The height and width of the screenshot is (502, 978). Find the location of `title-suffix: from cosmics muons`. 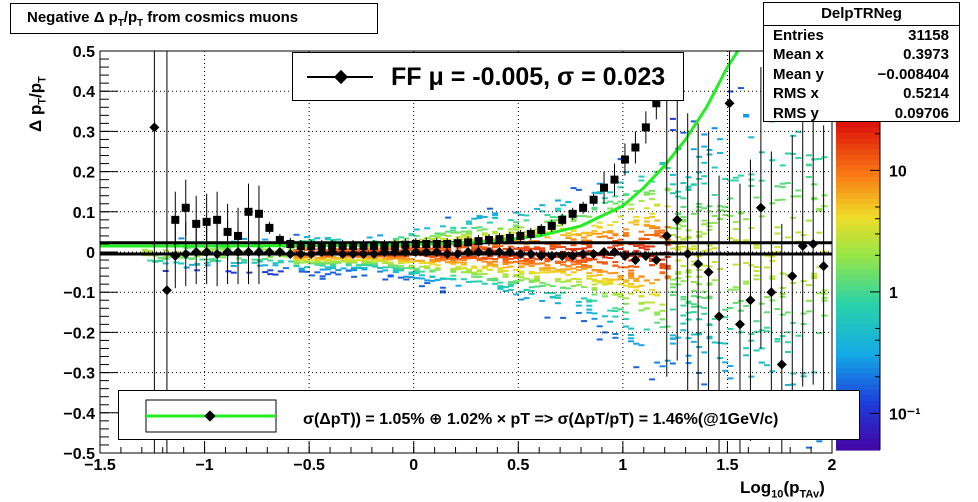

title-suffix: from cosmics muons is located at coordinates (221, 17).